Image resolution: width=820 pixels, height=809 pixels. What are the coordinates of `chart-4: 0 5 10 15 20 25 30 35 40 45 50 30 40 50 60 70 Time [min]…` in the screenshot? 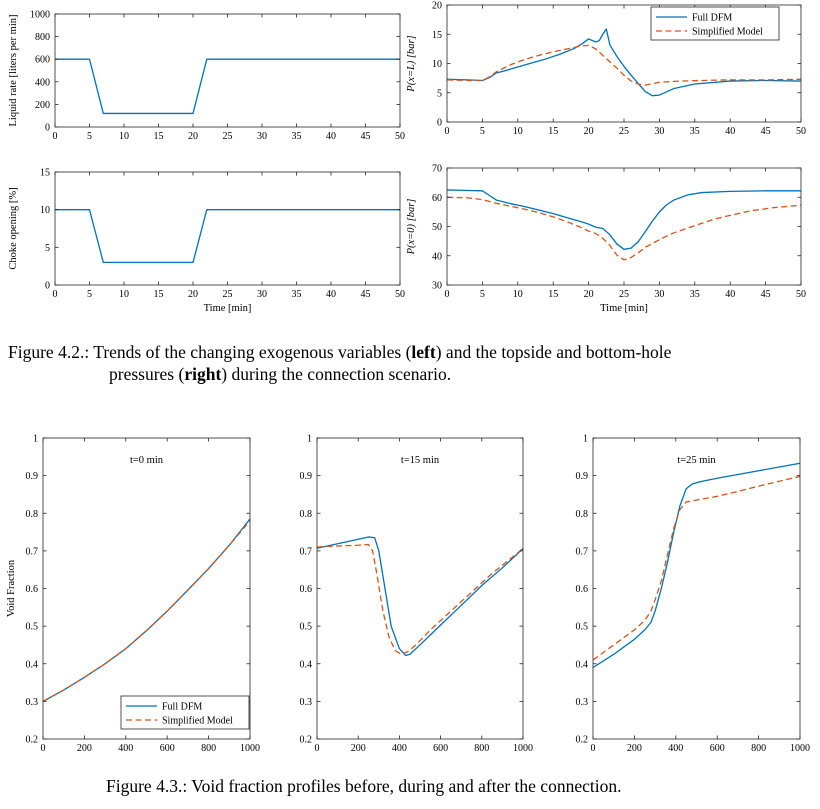 It's located at (606, 239).